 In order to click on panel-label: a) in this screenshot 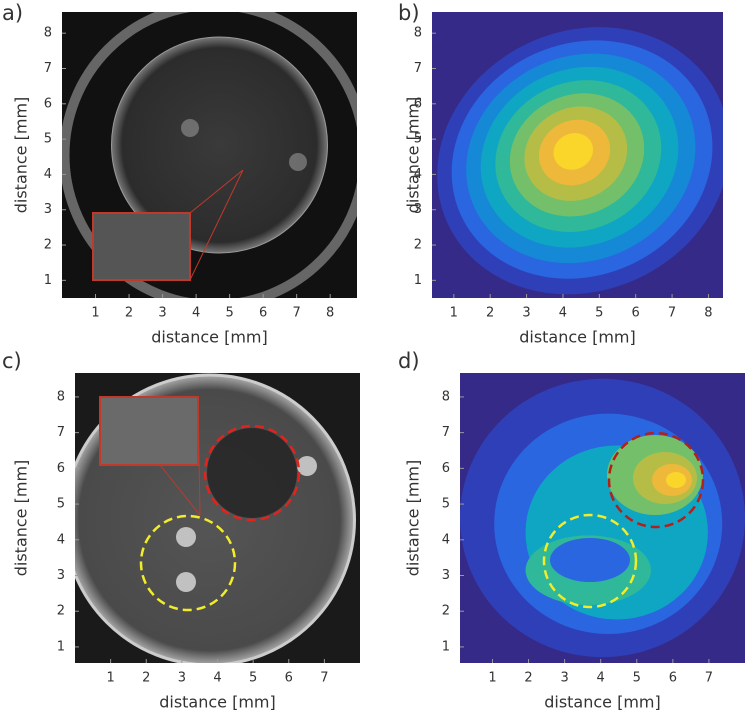, I will do `click(12, 13)`.